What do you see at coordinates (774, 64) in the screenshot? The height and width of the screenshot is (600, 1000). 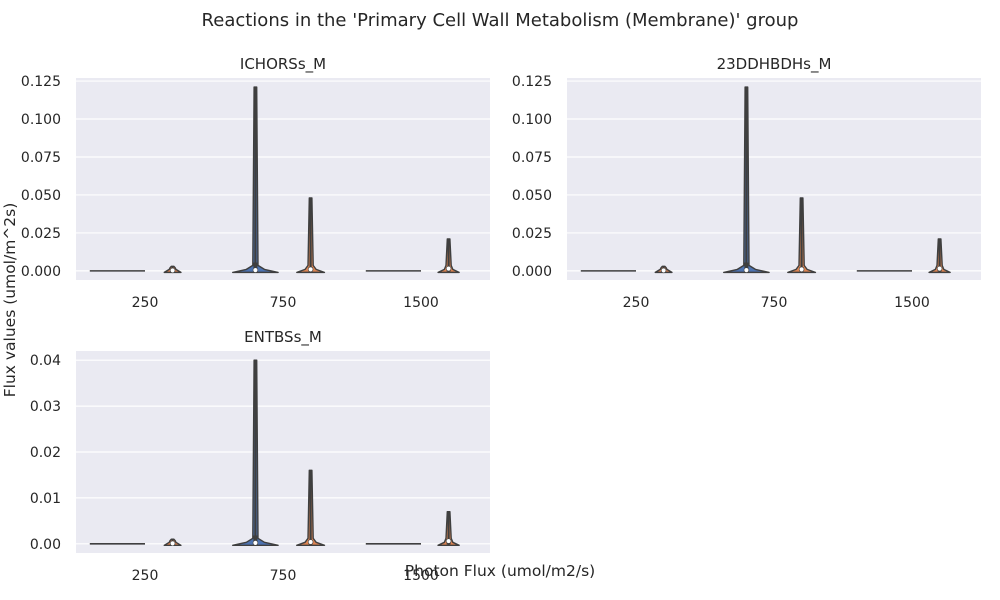 I see `subplot-title: 23DDHBDHs_M` at bounding box center [774, 64].